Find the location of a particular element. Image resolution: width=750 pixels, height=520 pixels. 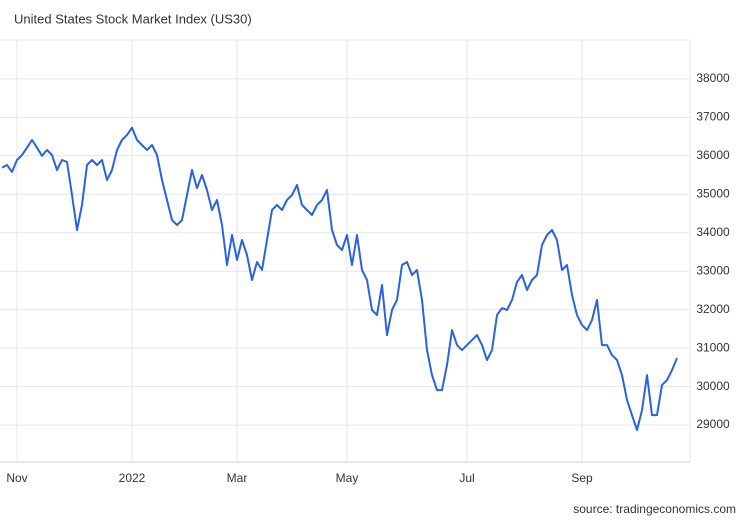

y-tick-label: 31000 is located at coordinates (713, 347).